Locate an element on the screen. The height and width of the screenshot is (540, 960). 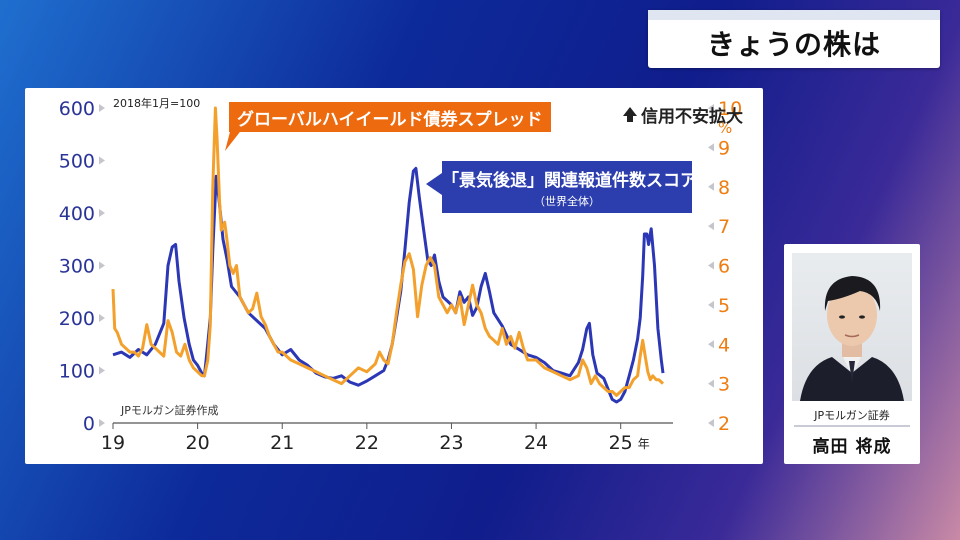
right-axis-tick-label: 2 is located at coordinates (724, 424).